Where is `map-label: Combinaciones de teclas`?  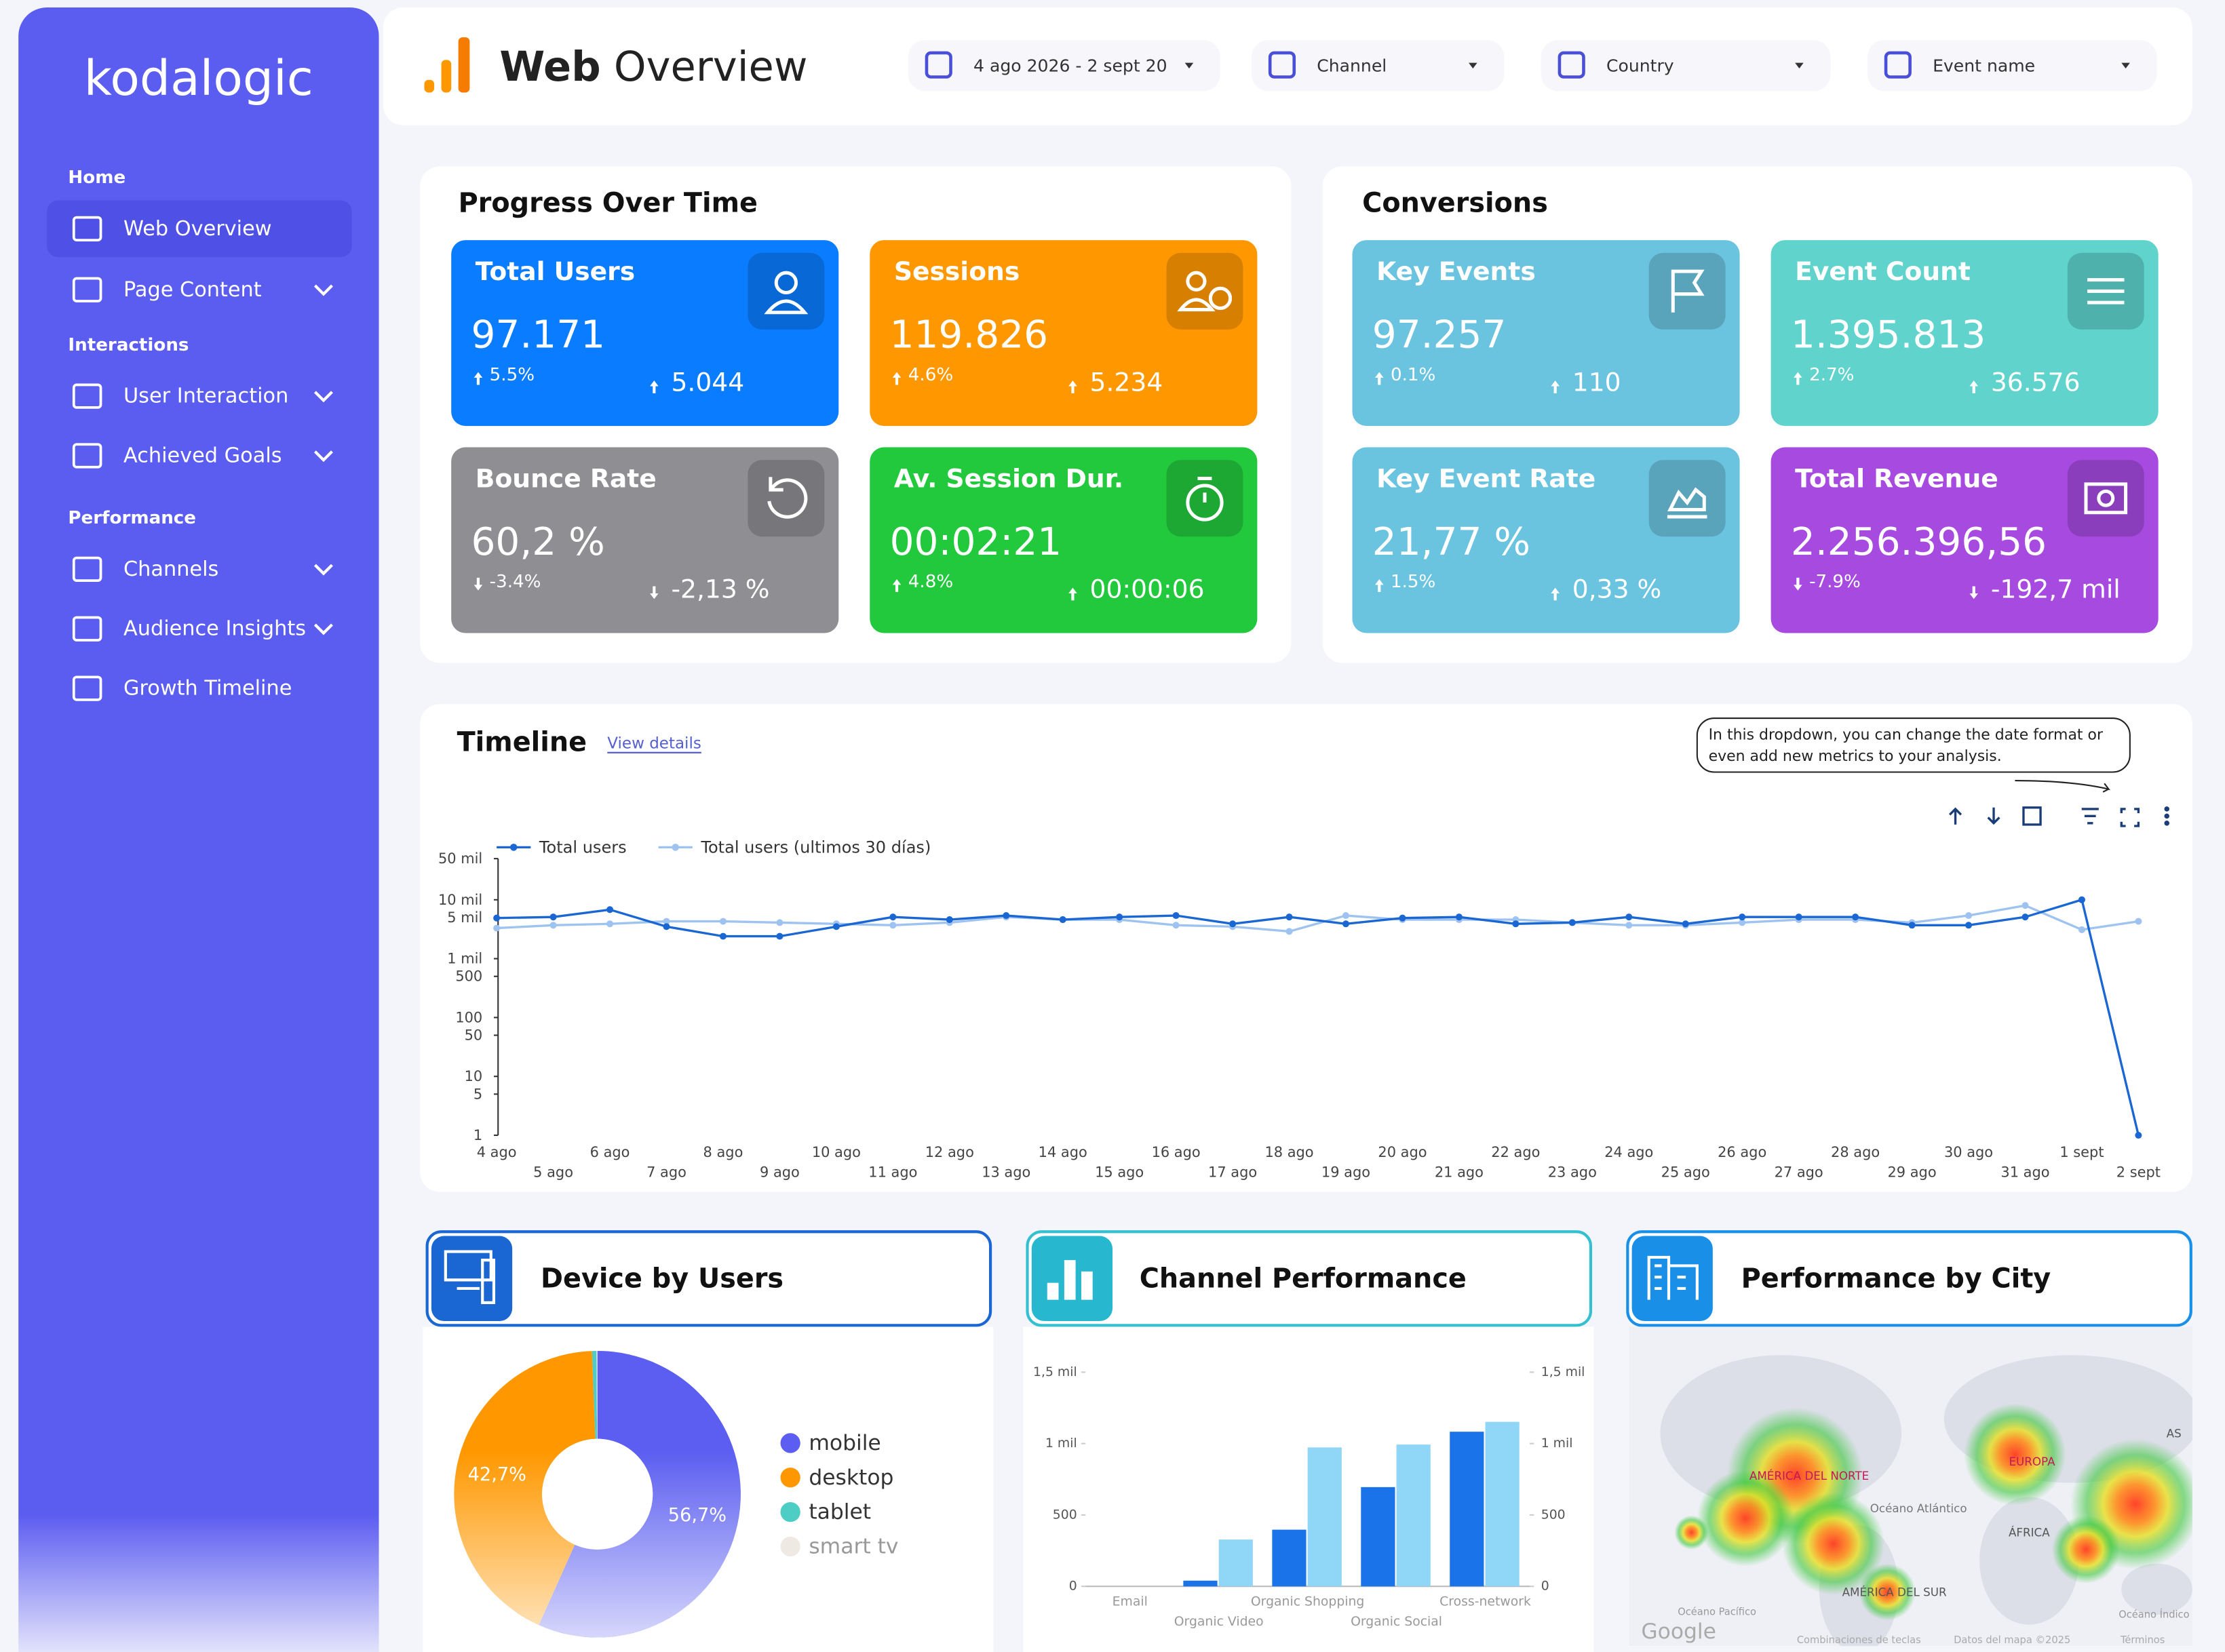 map-label: Combinaciones de teclas is located at coordinates (1859, 1640).